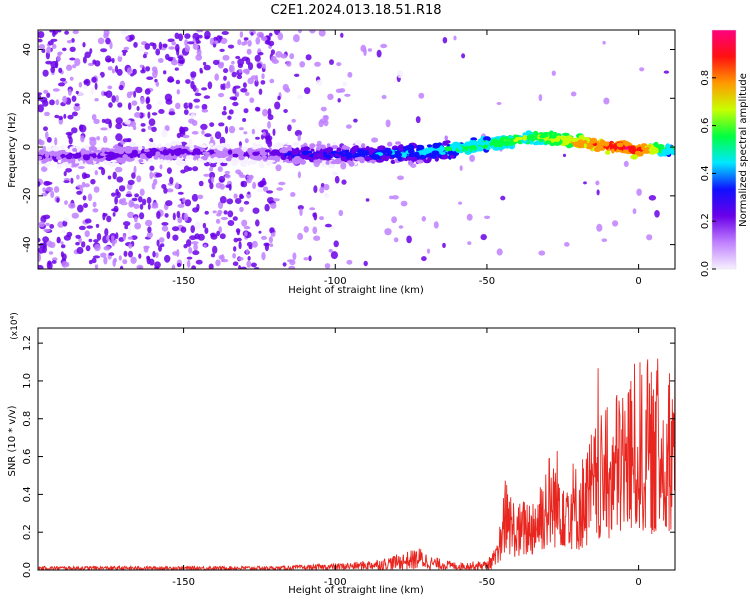 The width and height of the screenshot is (750, 600). What do you see at coordinates (27, 196) in the screenshot?
I see `y-tick-label: -20` at bounding box center [27, 196].